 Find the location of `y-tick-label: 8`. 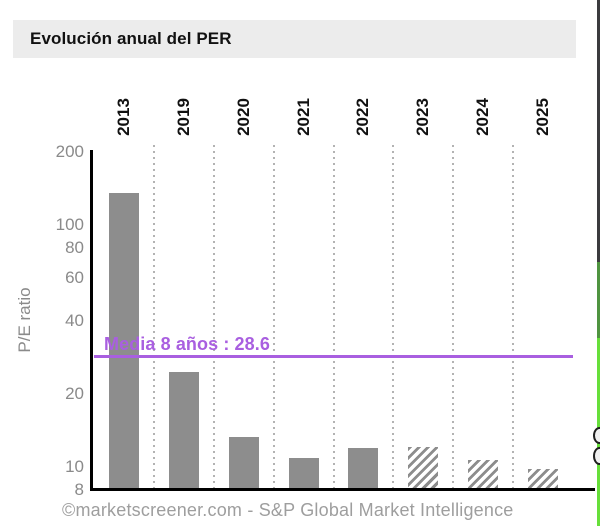

y-tick-label: 8 is located at coordinates (79, 489).